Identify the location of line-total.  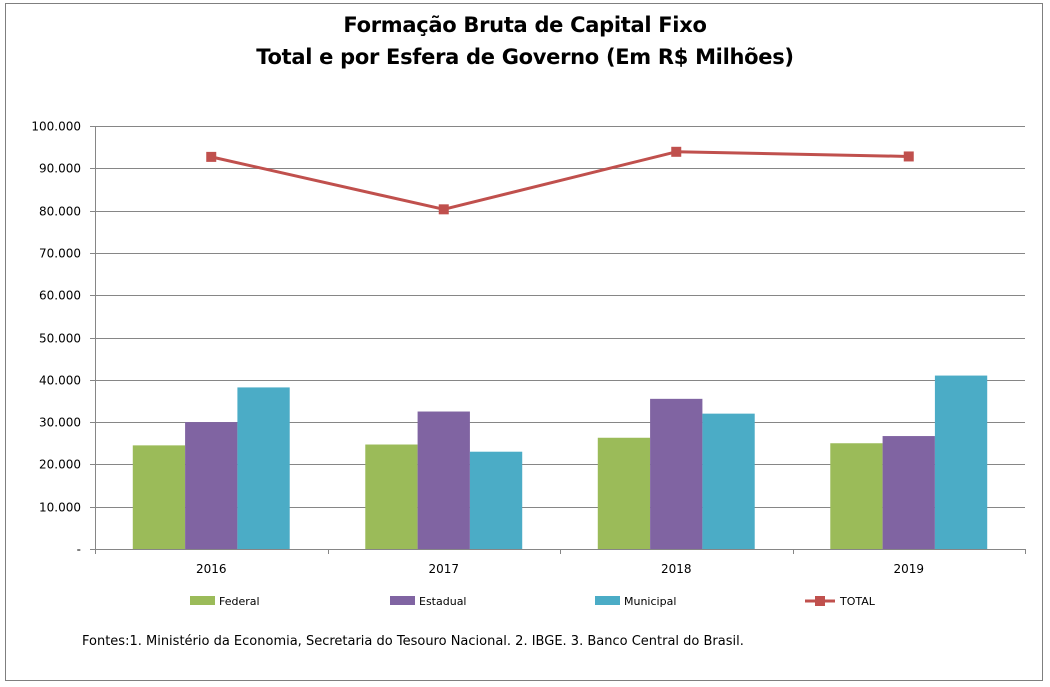
(559, 180).